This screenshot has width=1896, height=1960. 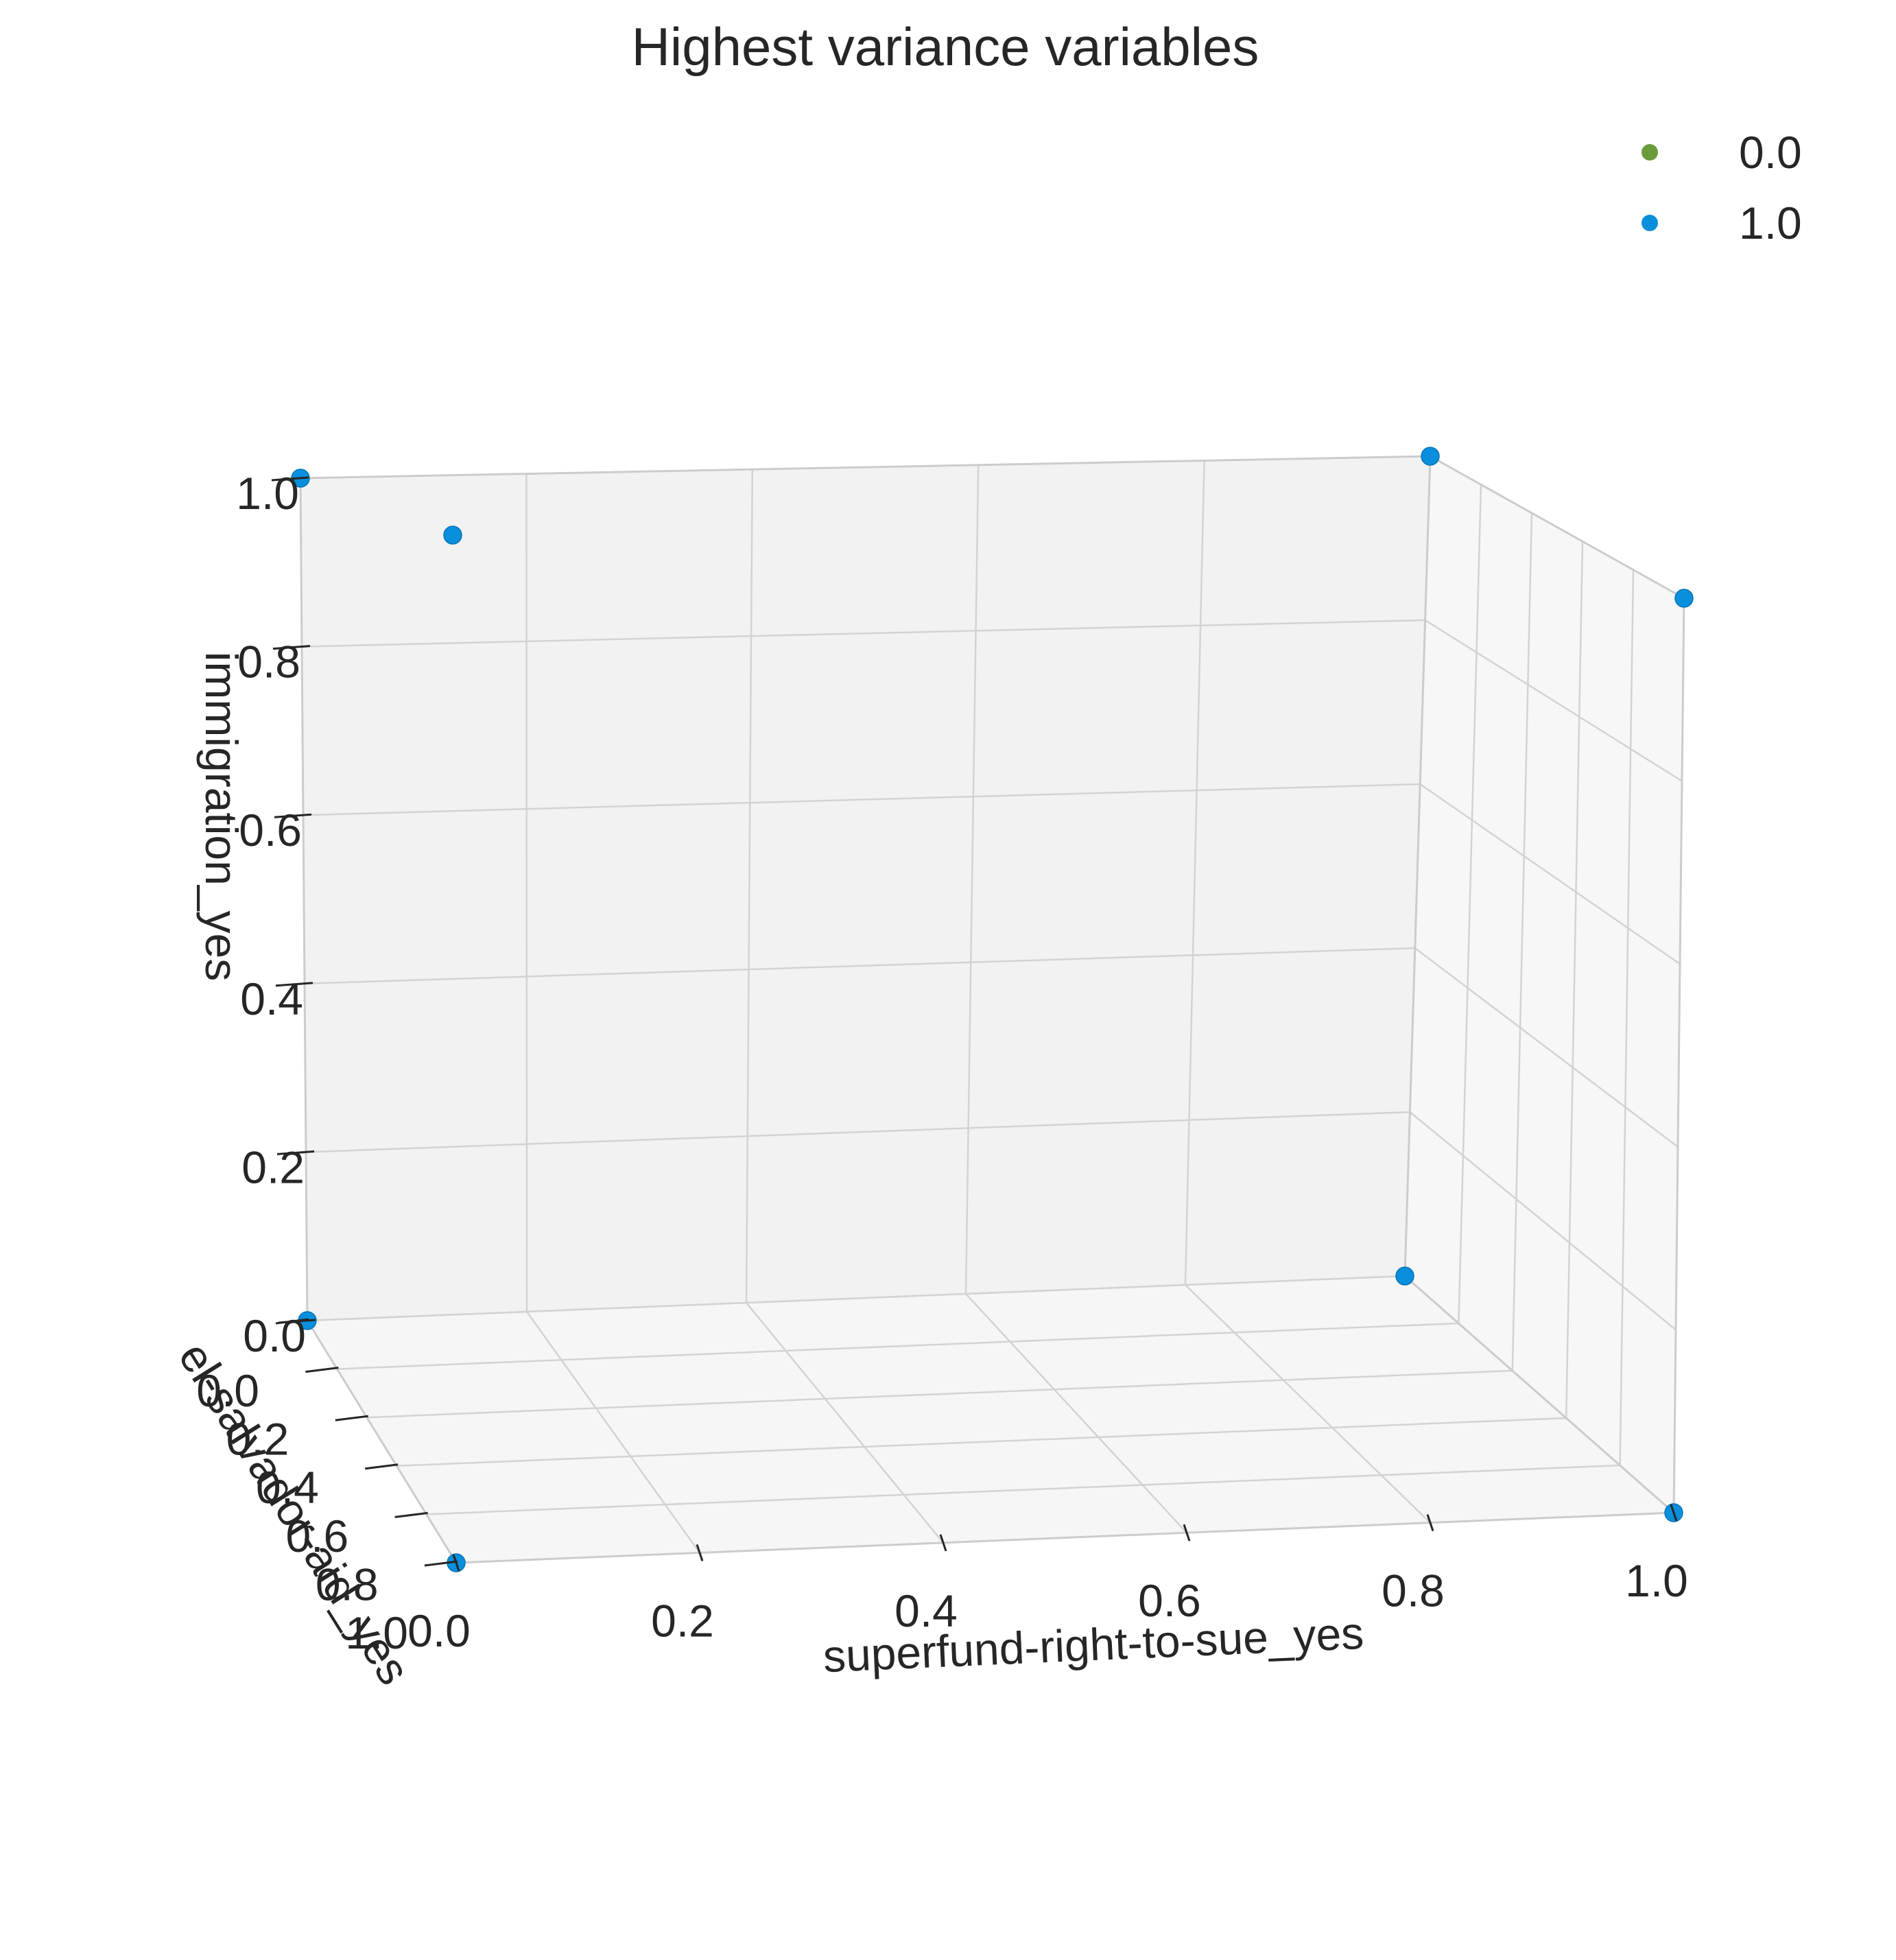 I want to click on z-axis-line, so click(x=304, y=899).